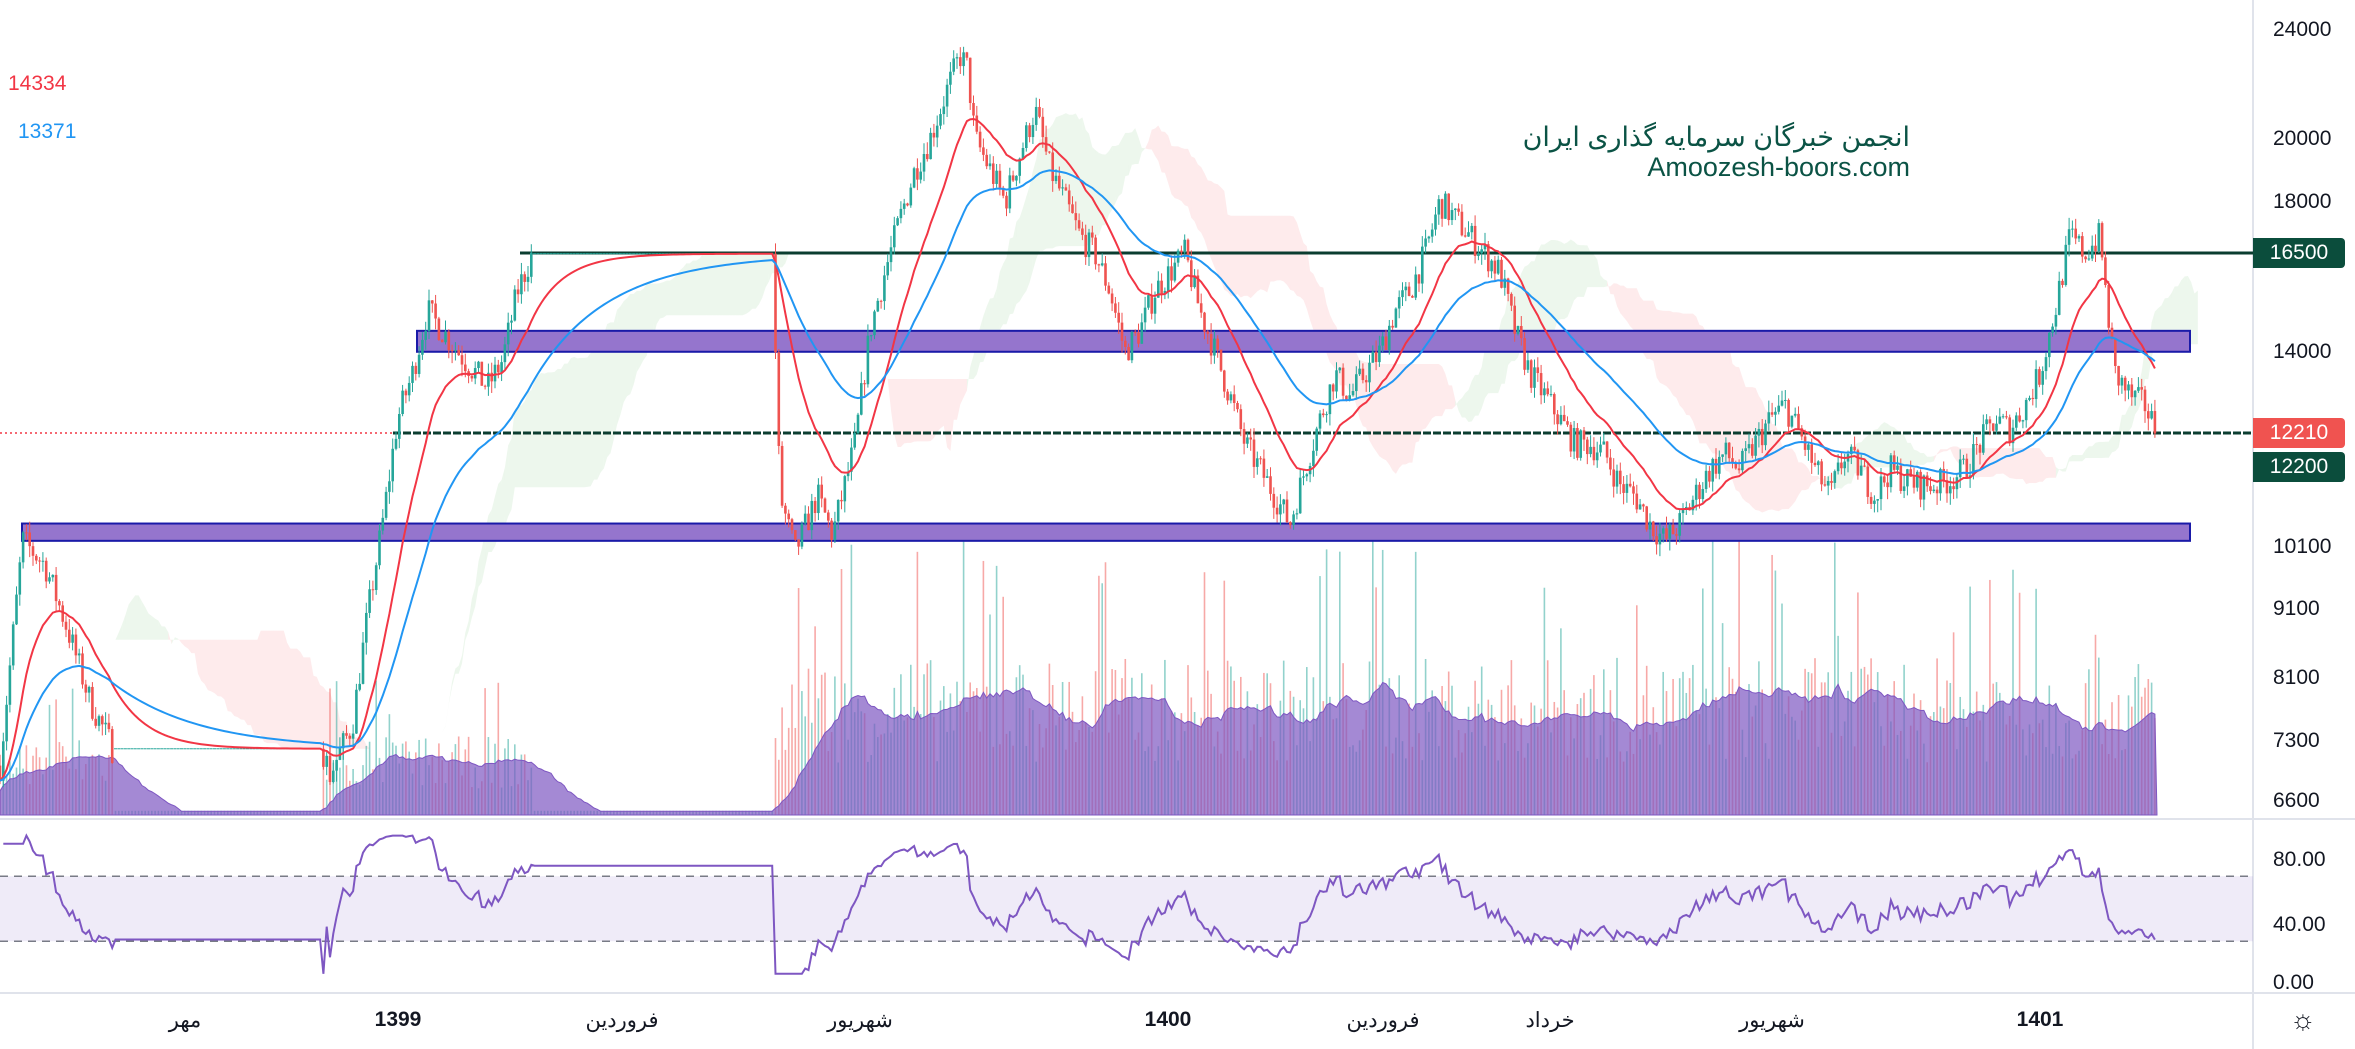  What do you see at coordinates (1778, 167) in the screenshot?
I see `watermark-url: Amoozesh-boors.com` at bounding box center [1778, 167].